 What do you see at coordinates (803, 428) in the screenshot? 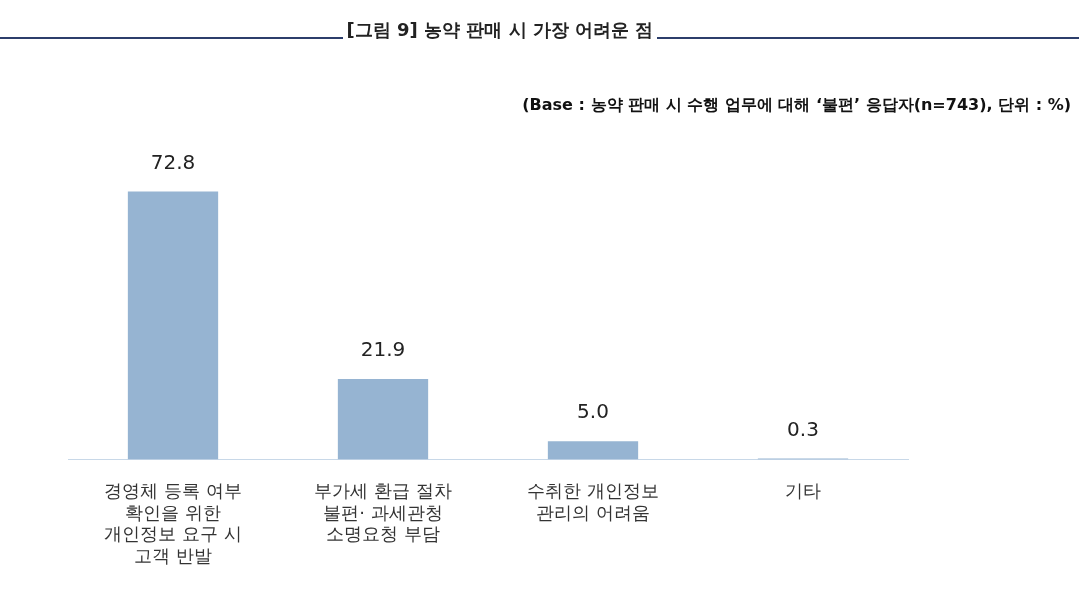
I see `data-label: 0.3` at bounding box center [803, 428].